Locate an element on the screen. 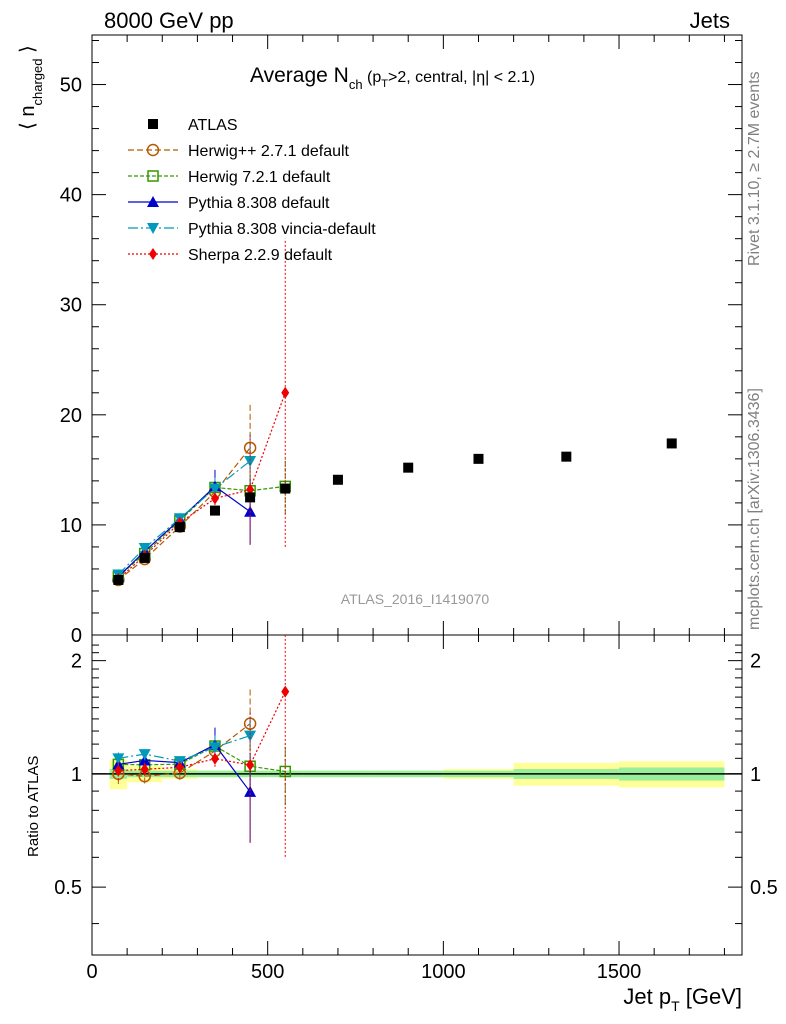 Image resolution: width=786 pixels, height=1024 pixels. y-tick-label: 10 is located at coordinates (71, 526).